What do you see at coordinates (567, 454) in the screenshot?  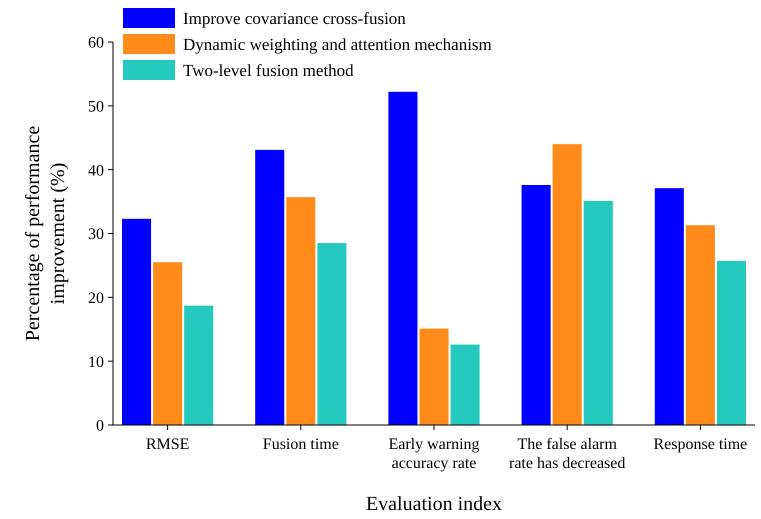 I see `x-tick-label: The false alarm rate has decreased` at bounding box center [567, 454].